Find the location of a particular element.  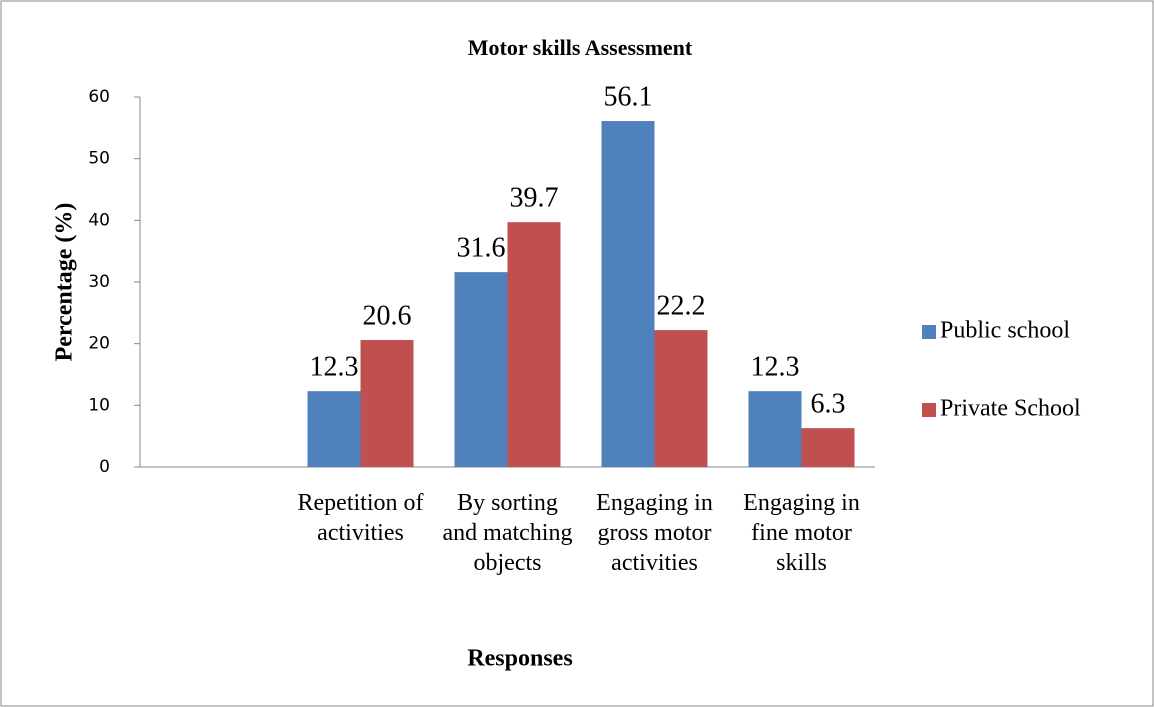

data-label: 6.3 is located at coordinates (828, 404).